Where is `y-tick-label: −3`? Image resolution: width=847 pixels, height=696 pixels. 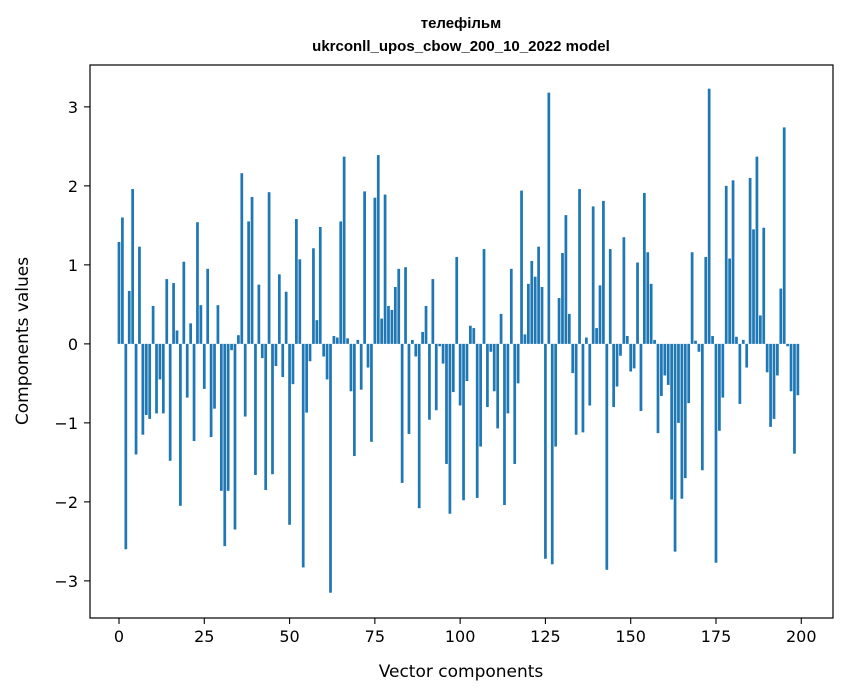 y-tick-label: −3 is located at coordinates (66, 581).